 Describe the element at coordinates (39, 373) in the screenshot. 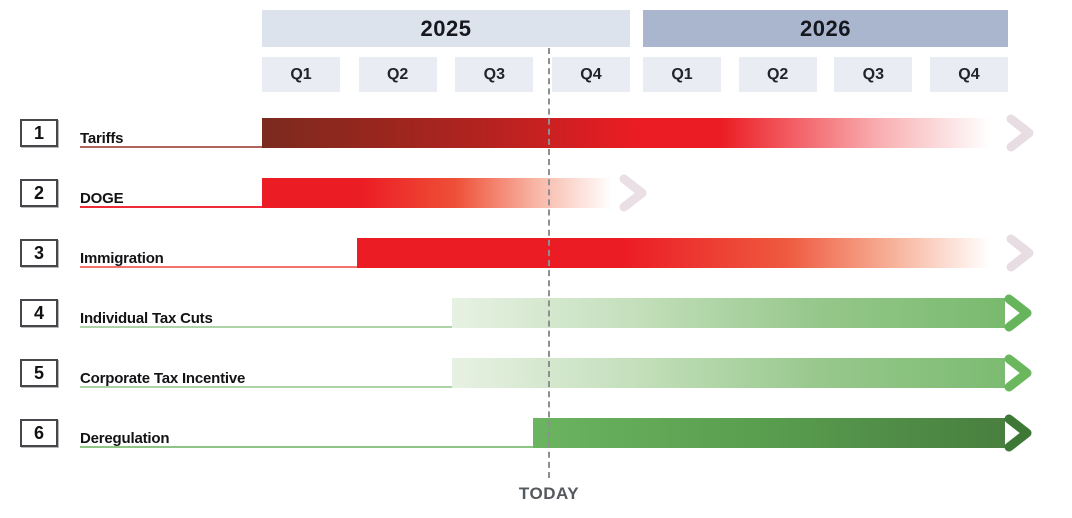

I see `row-number-box: 5` at that location.